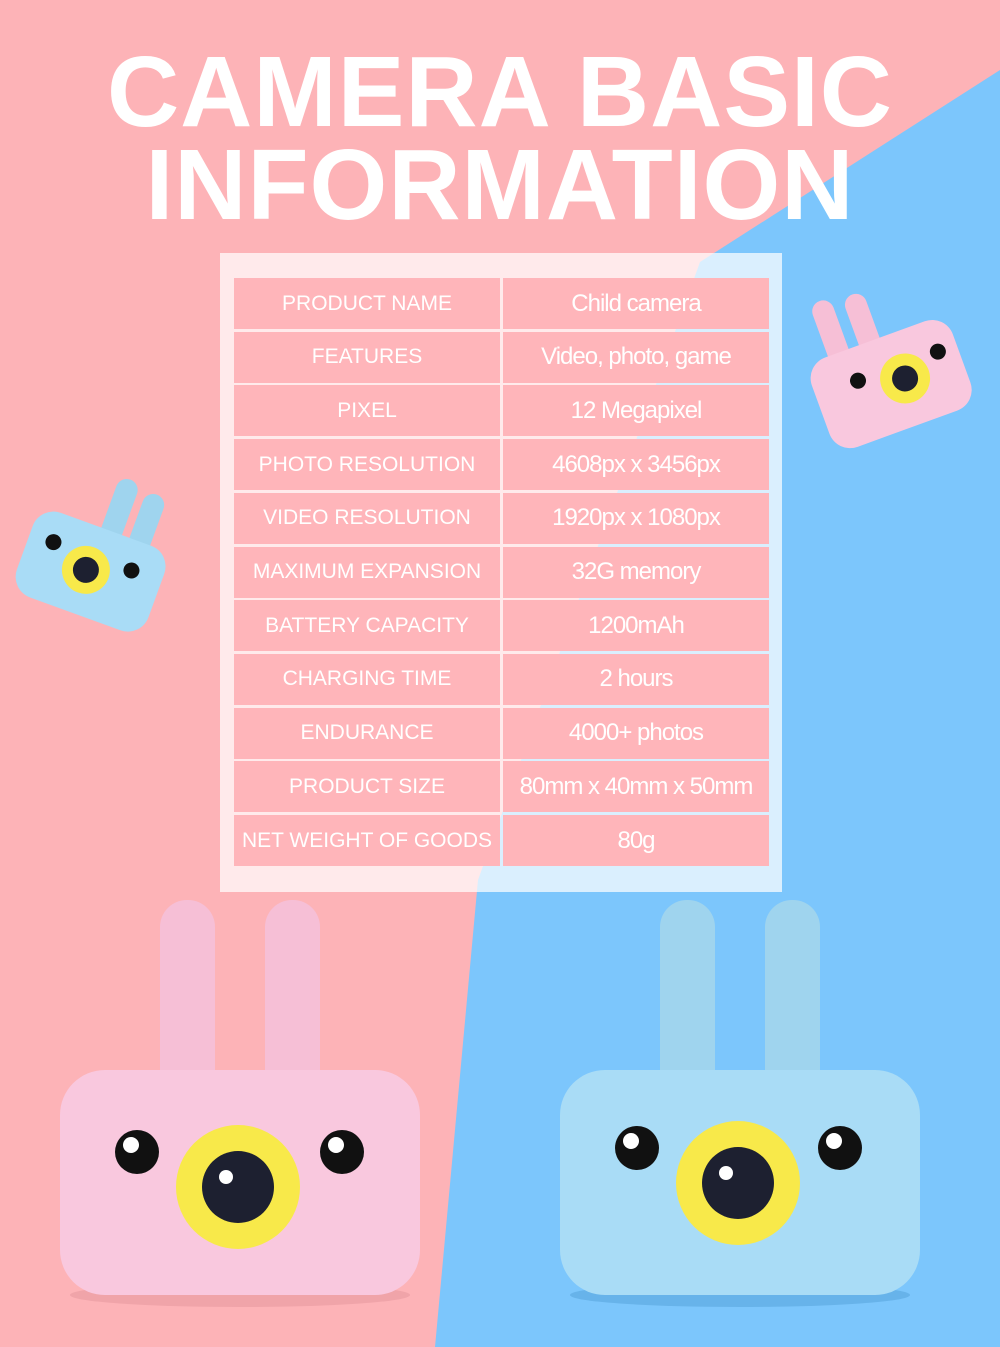  Describe the element at coordinates (501, 733) in the screenshot. I see `spec-row: ENDURANCE 4000+ photos` at that location.